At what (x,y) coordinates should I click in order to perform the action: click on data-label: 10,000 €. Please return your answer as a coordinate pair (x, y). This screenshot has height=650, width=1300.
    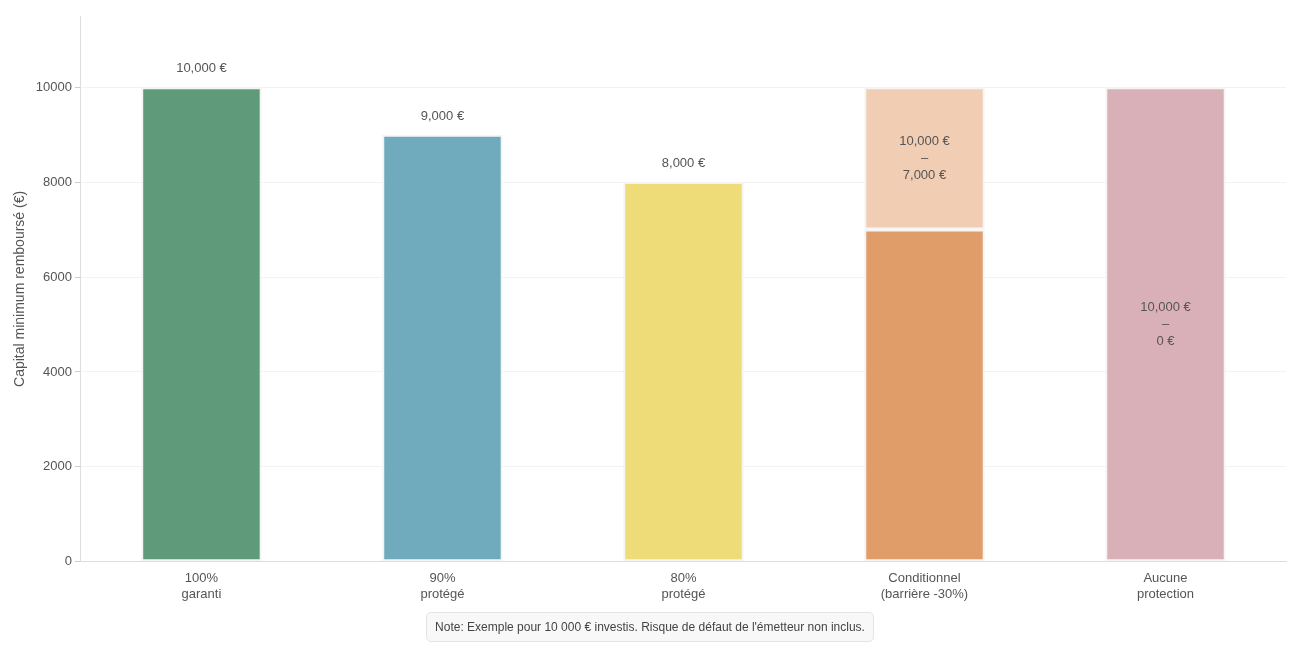
    Looking at the image, I should click on (202, 68).